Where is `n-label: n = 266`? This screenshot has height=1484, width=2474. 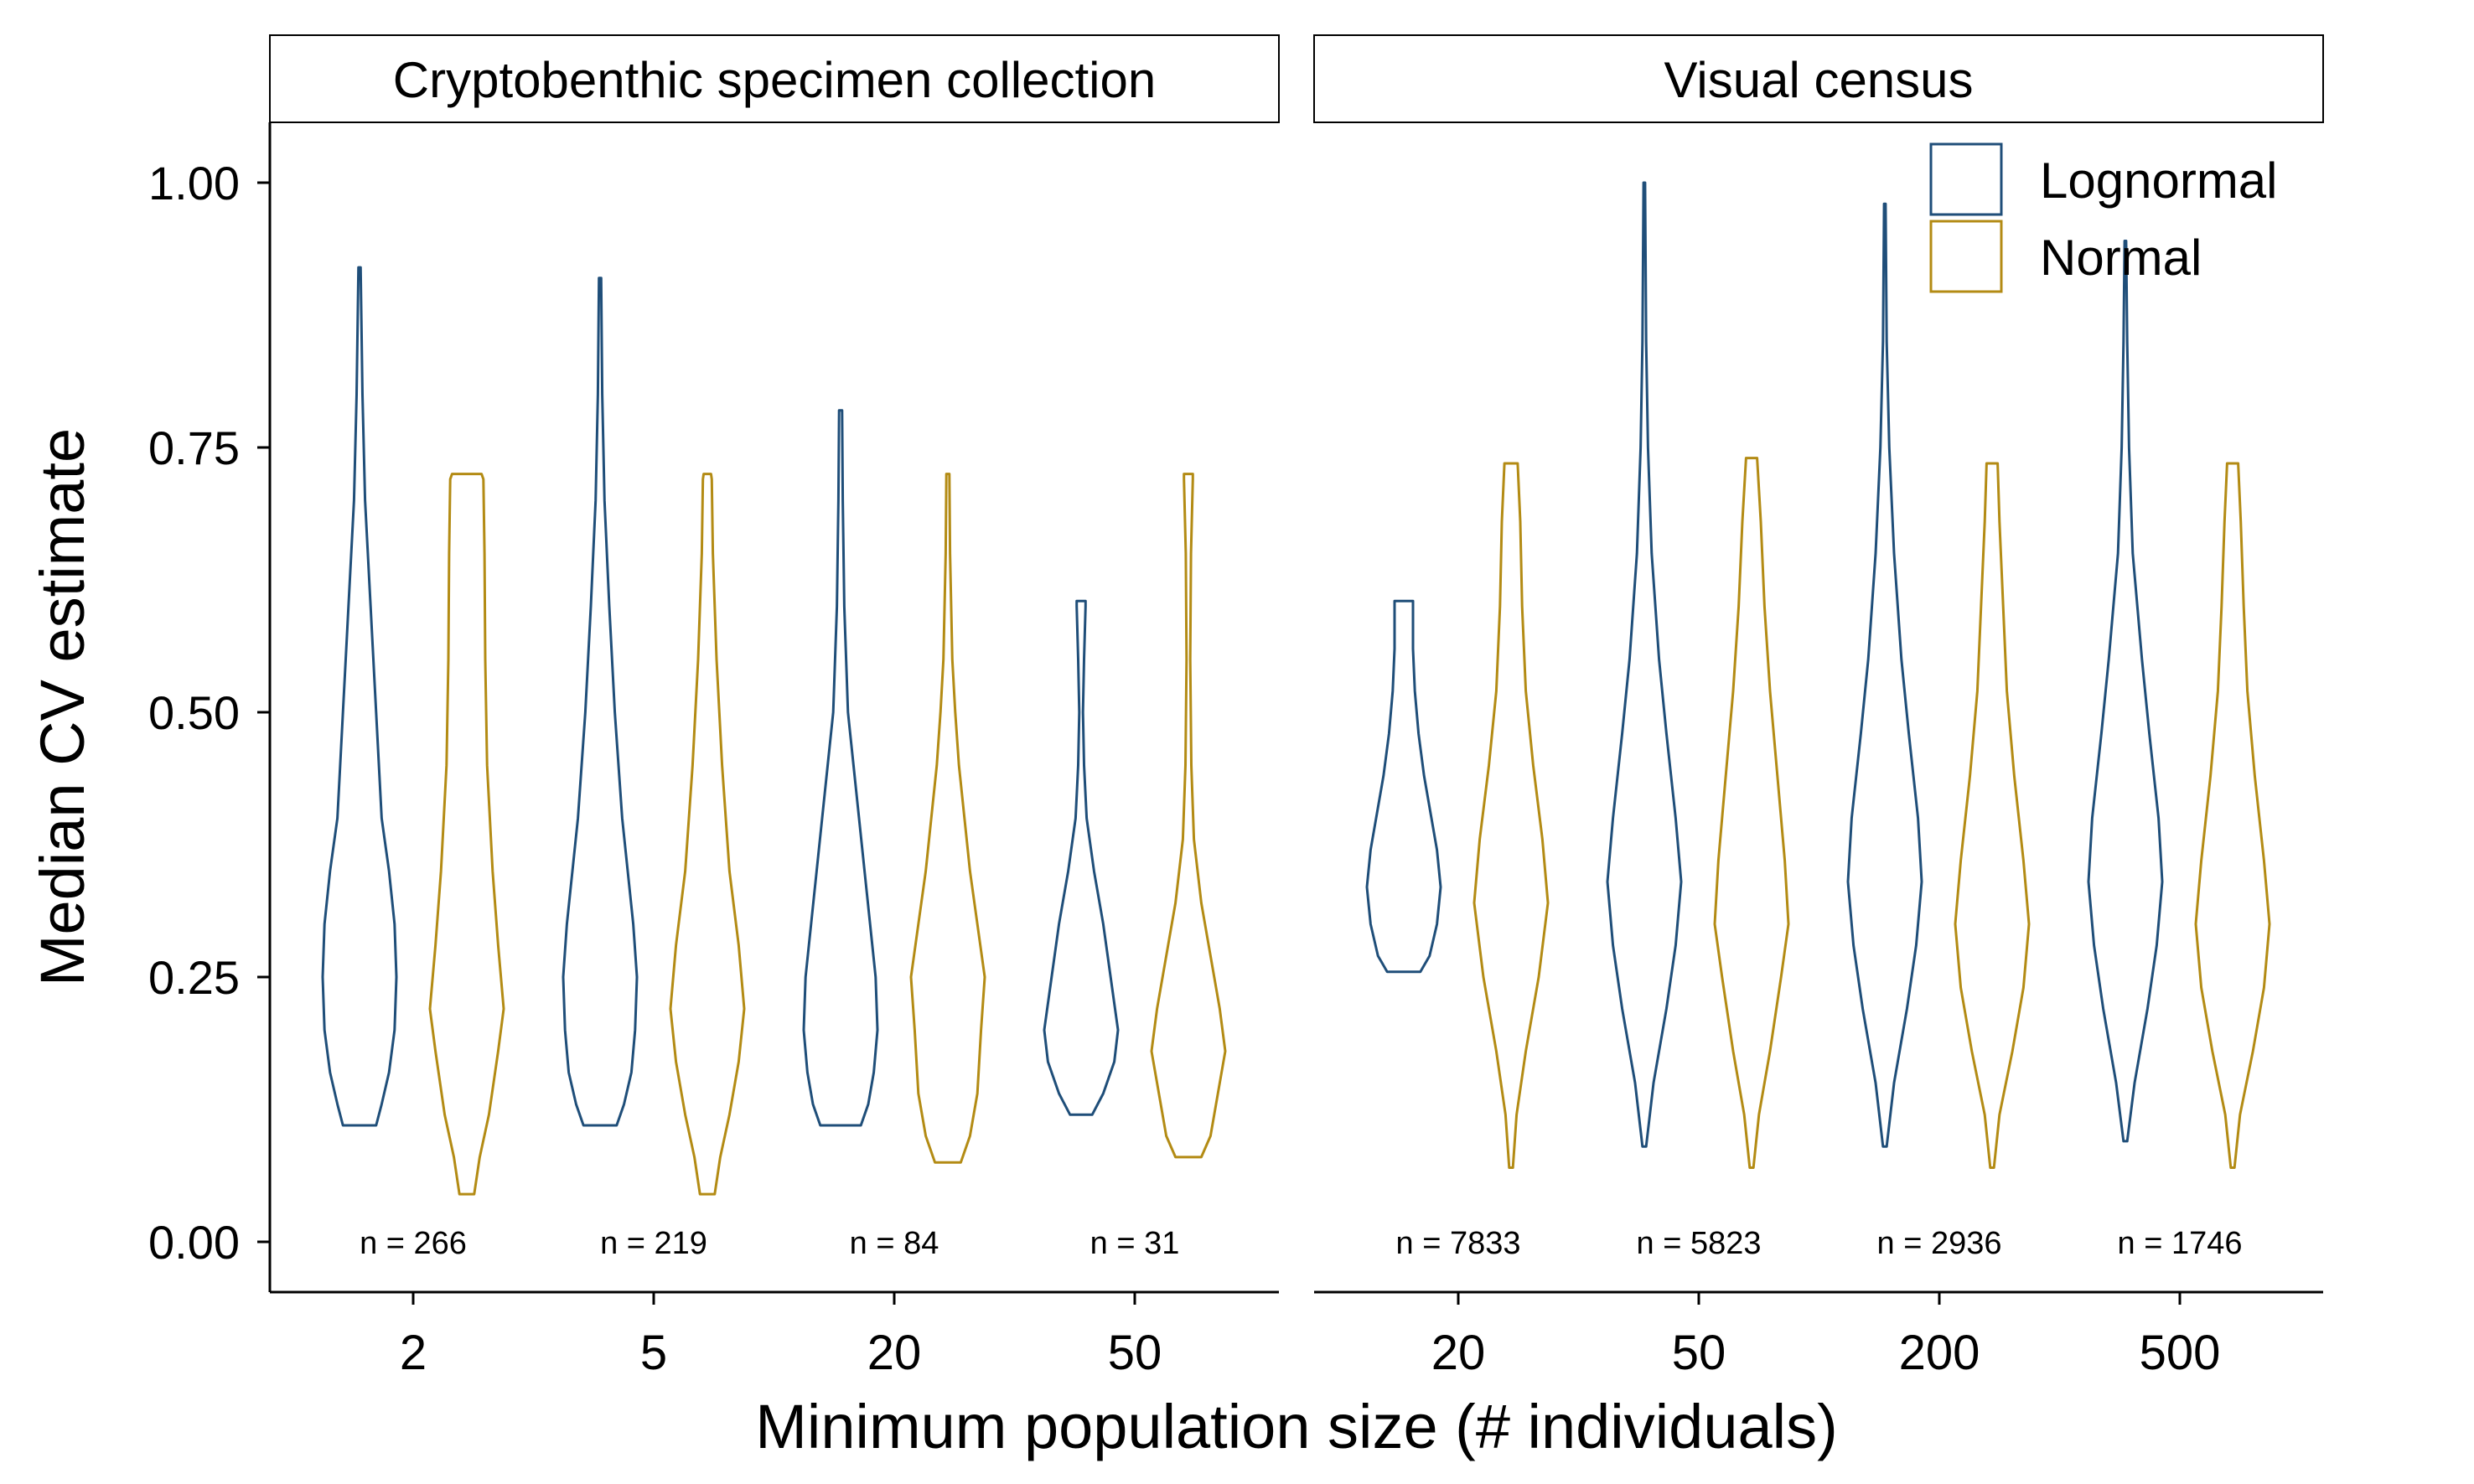 n-label: n = 266 is located at coordinates (413, 1243).